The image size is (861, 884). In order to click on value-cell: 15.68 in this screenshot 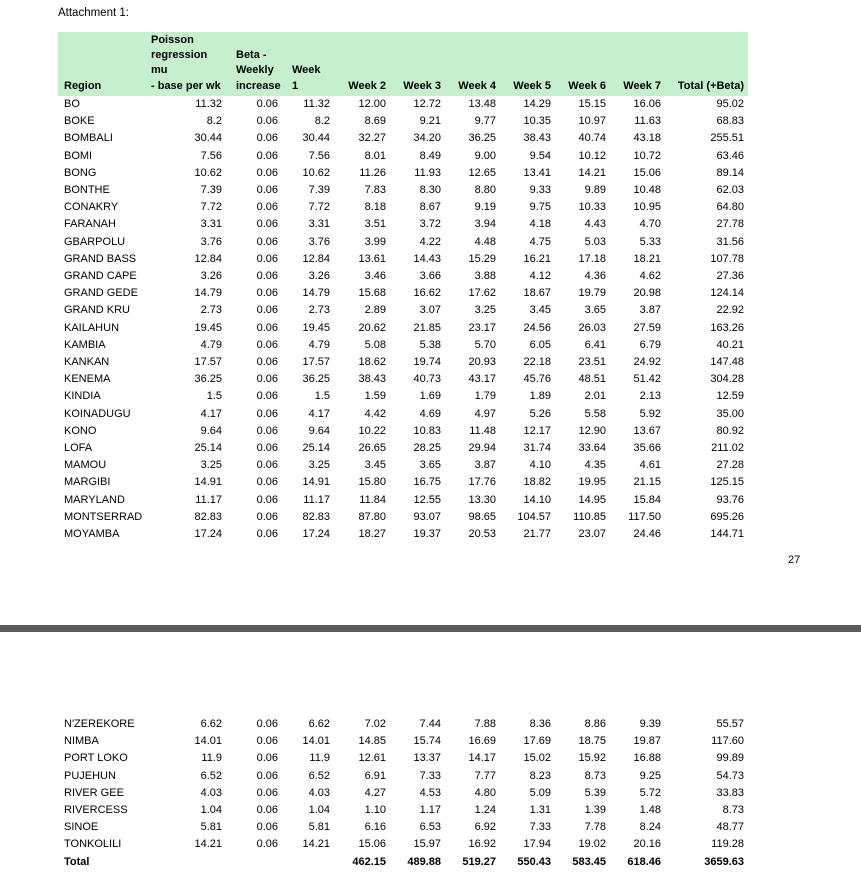, I will do `click(372, 293)`.